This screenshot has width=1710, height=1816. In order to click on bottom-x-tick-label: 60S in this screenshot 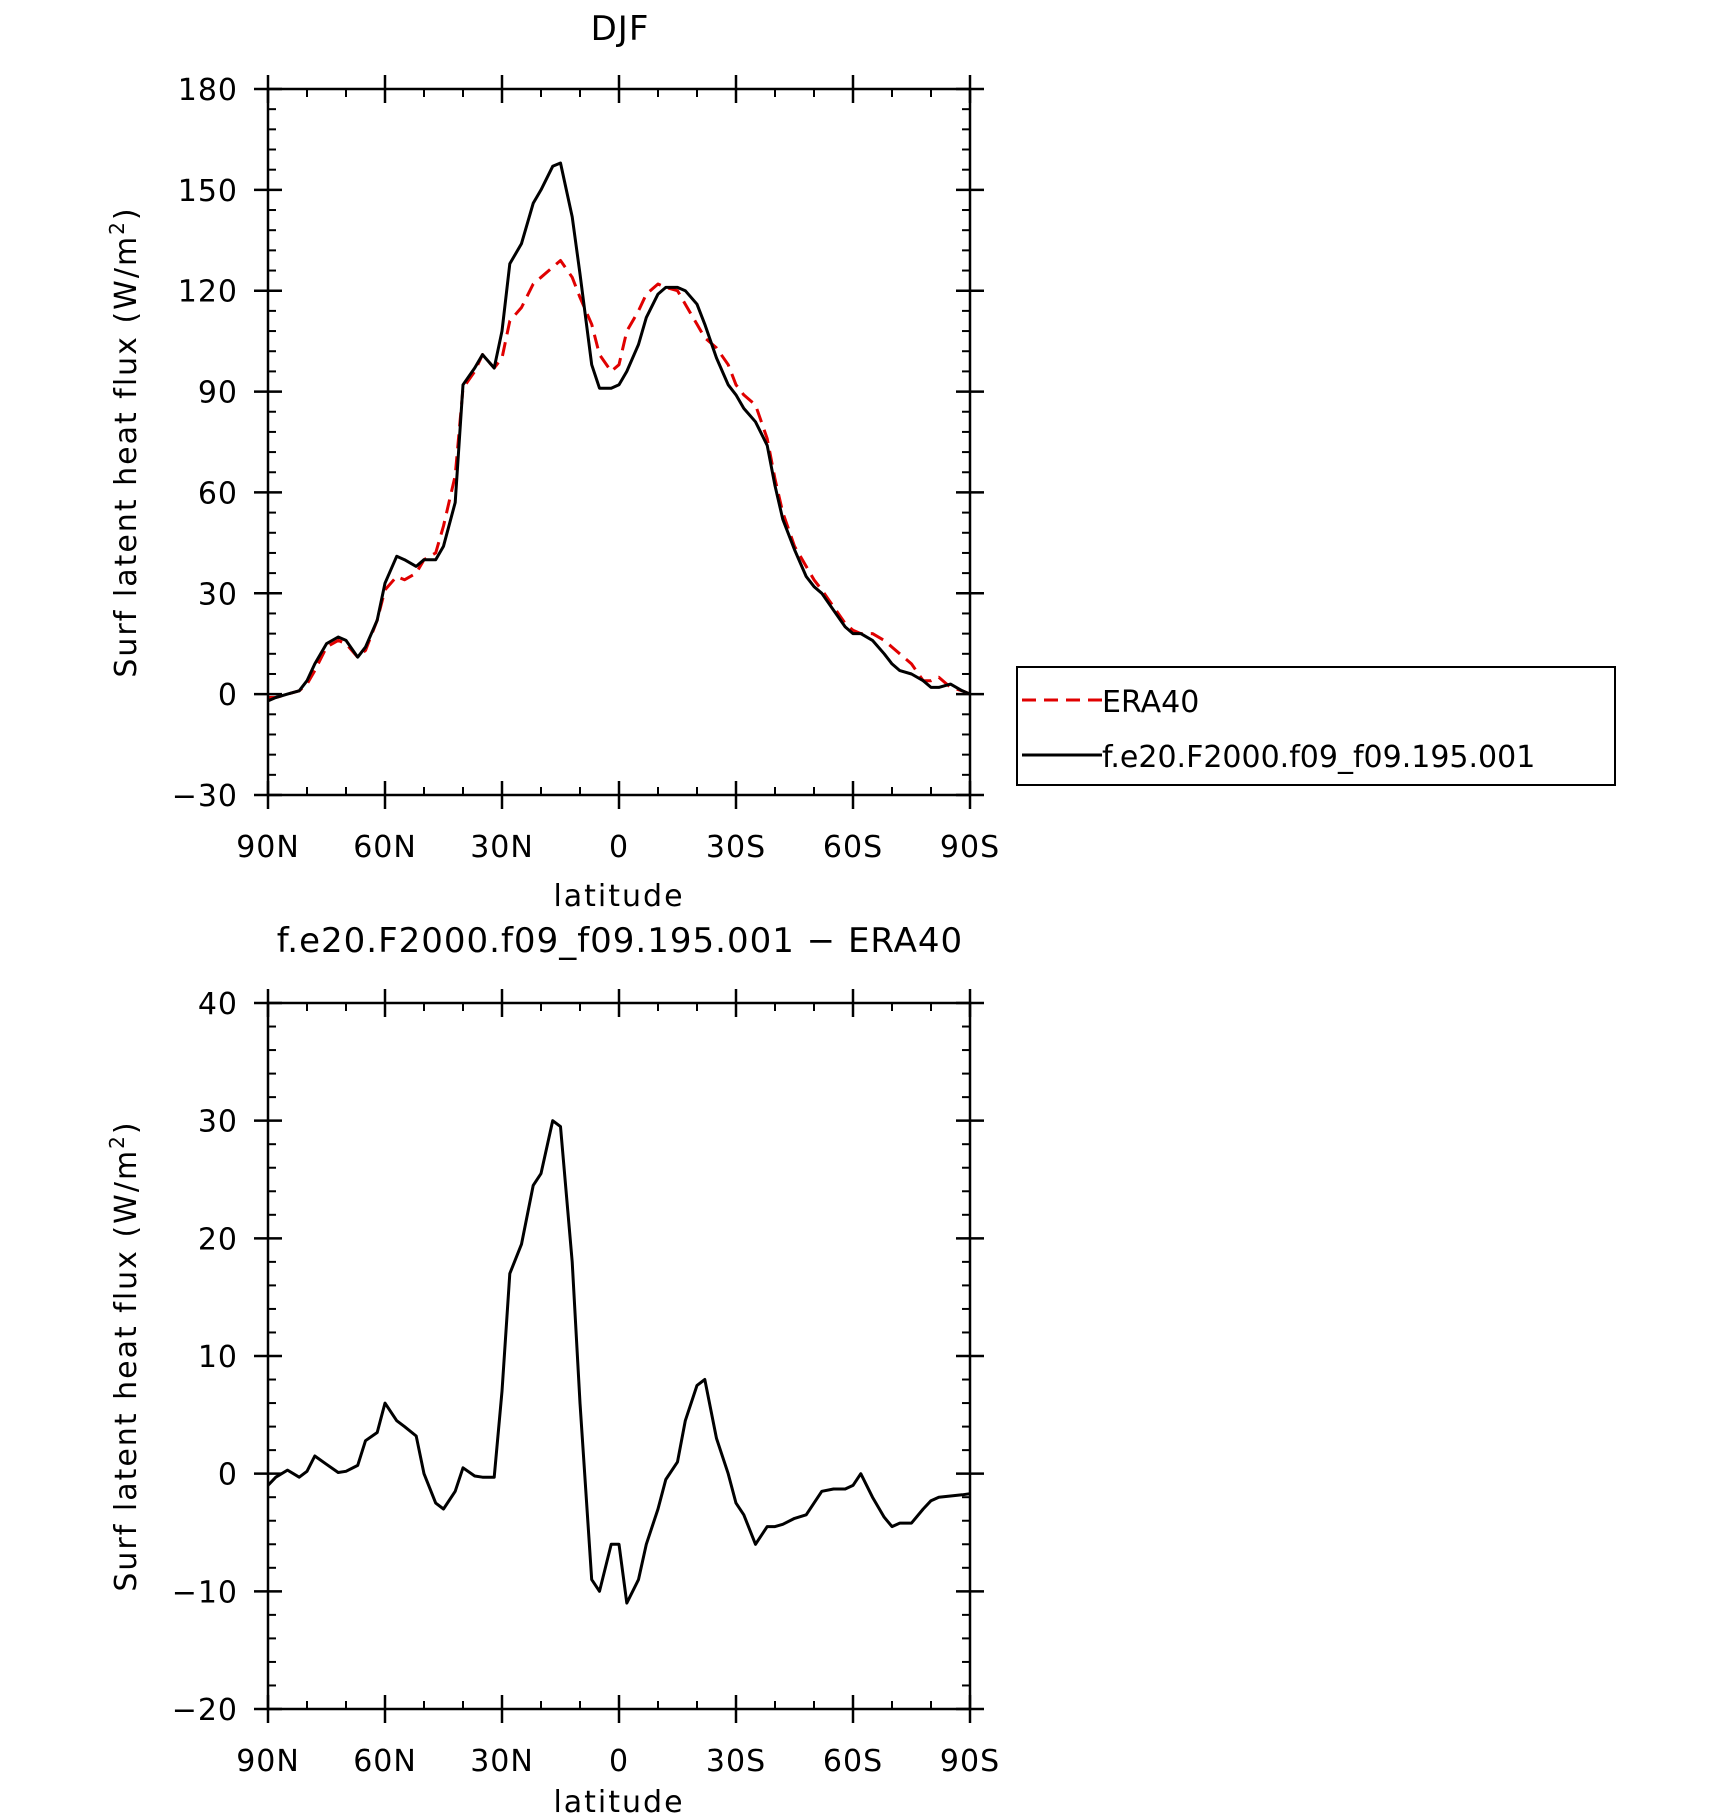, I will do `click(853, 1761)`.